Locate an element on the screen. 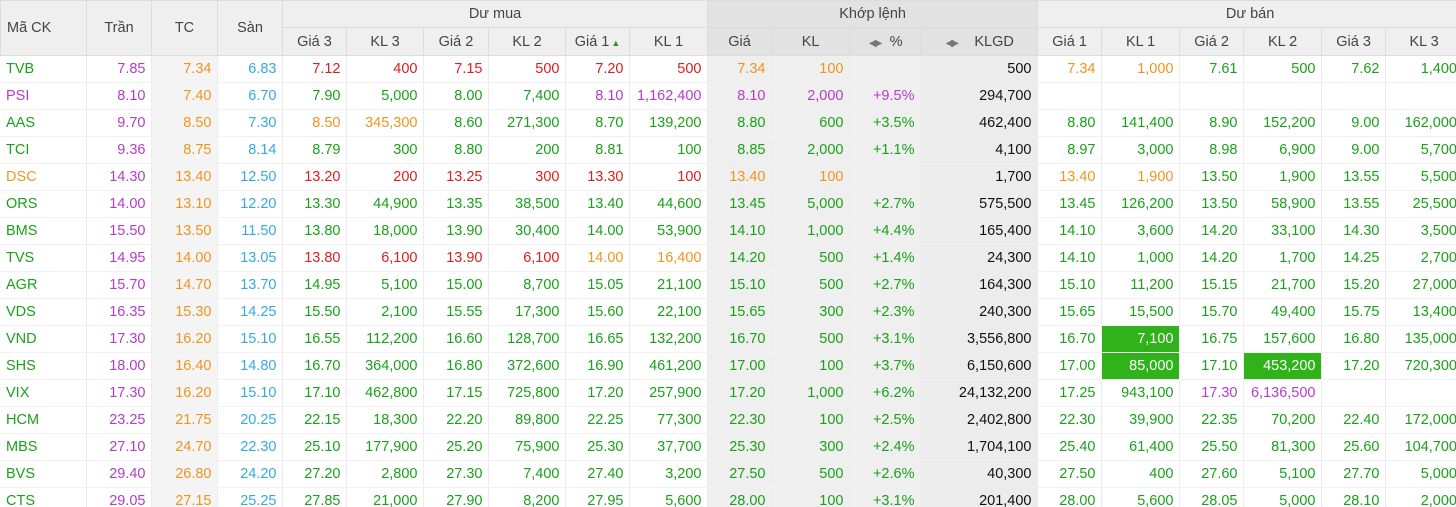 The image size is (1456, 507). col-total-vol-label: KLGD is located at coordinates (994, 41).